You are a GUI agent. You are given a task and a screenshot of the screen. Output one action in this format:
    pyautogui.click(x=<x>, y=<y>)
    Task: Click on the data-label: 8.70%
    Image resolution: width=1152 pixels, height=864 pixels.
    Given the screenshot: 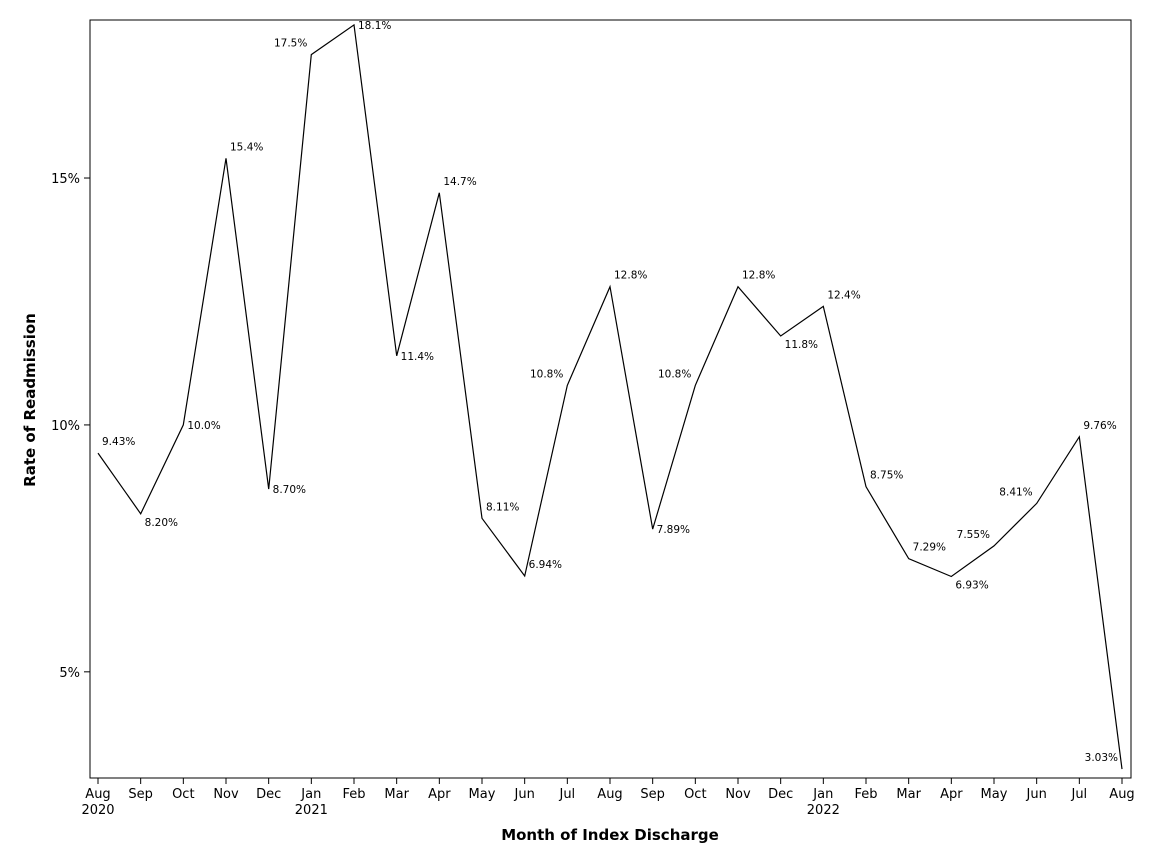 What is the action you would take?
    pyautogui.click(x=289, y=490)
    